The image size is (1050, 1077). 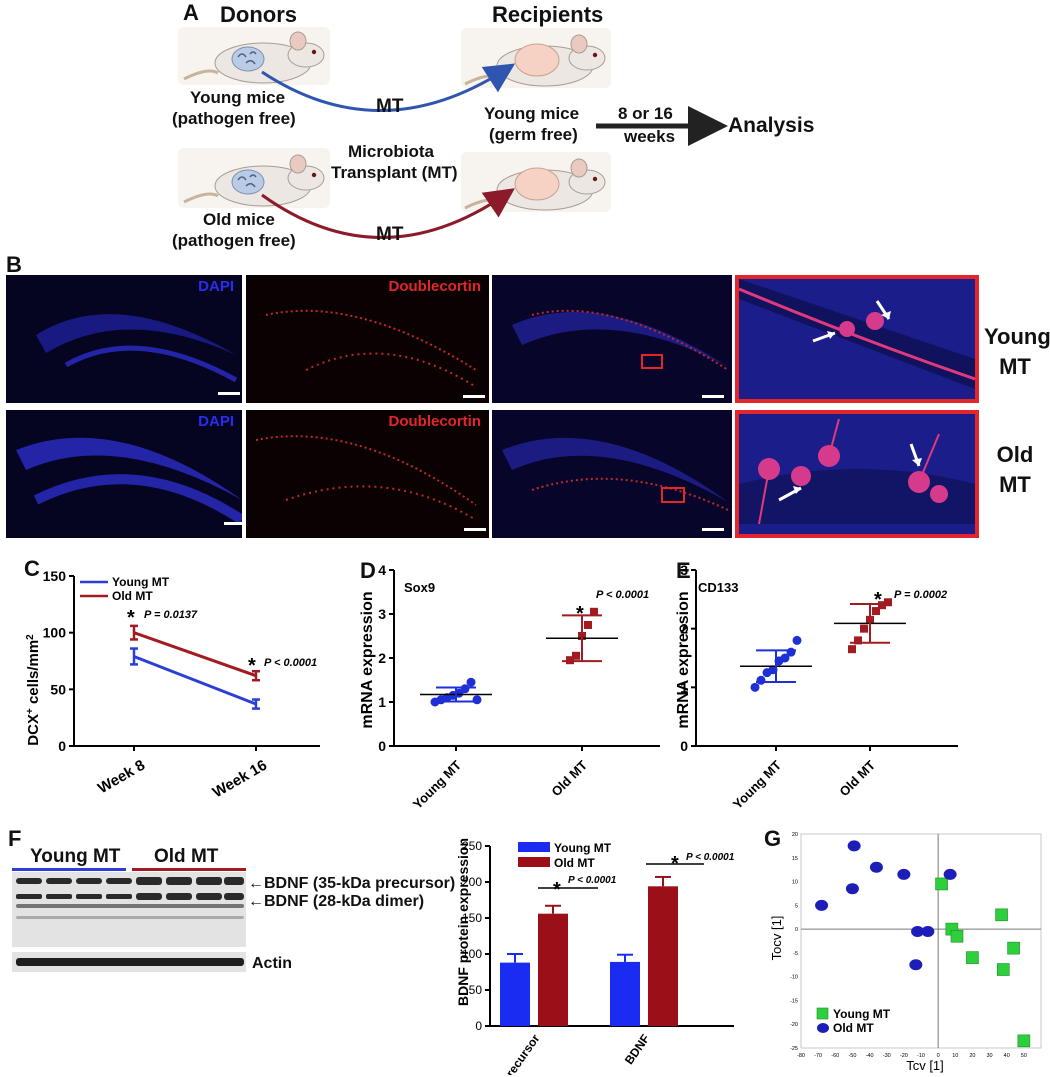 What do you see at coordinates (795, 883) in the screenshot?
I see `g-y-tick-label: 10` at bounding box center [795, 883].